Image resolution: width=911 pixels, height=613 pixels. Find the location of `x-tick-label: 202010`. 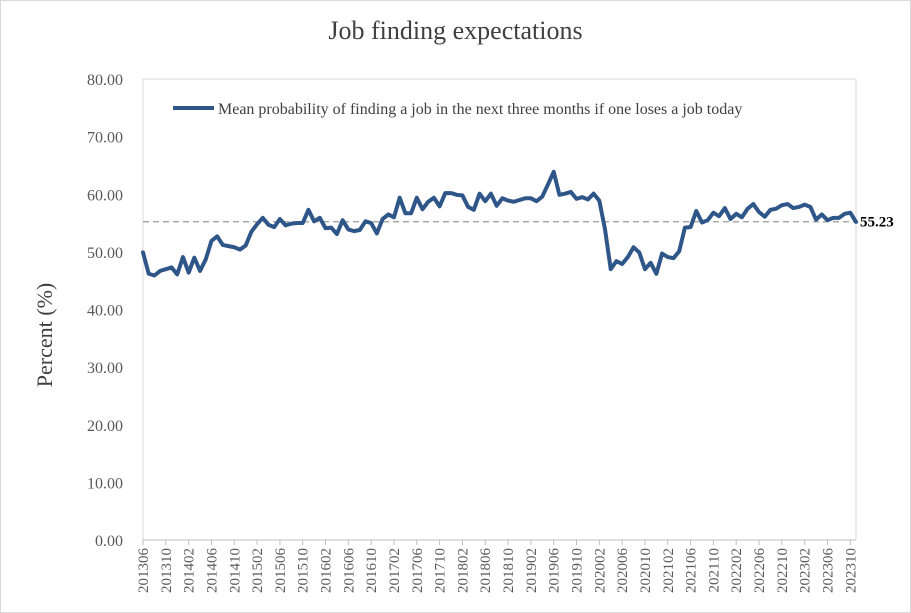

x-tick-label: 202010 is located at coordinates (646, 570).